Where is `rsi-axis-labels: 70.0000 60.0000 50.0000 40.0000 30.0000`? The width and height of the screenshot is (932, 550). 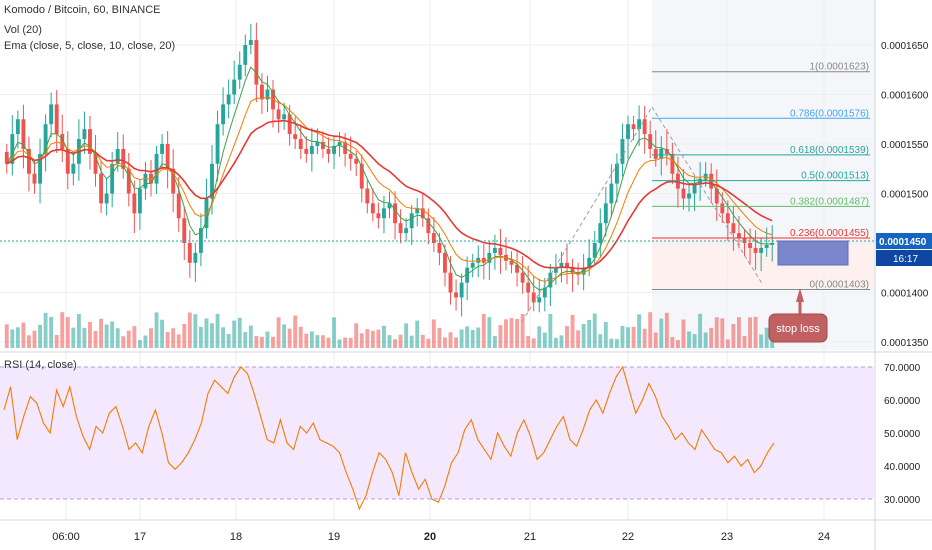 rsi-axis-labels: 70.0000 60.0000 50.0000 40.0000 30.0000 is located at coordinates (902, 434).